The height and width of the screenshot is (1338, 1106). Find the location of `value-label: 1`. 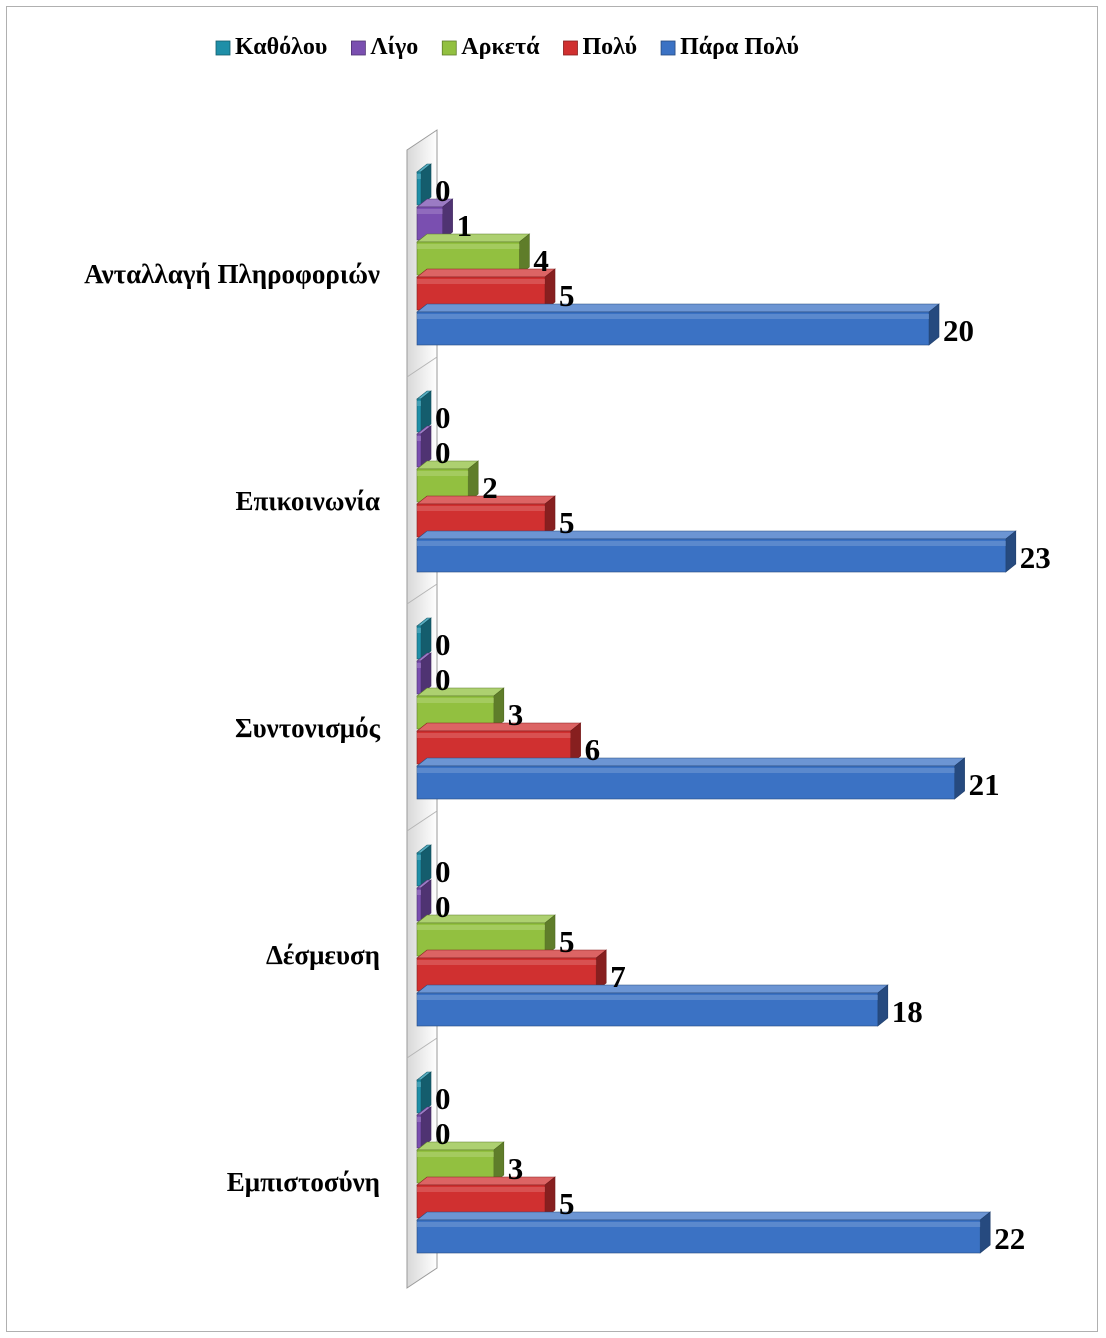

value-label: 1 is located at coordinates (465, 225).